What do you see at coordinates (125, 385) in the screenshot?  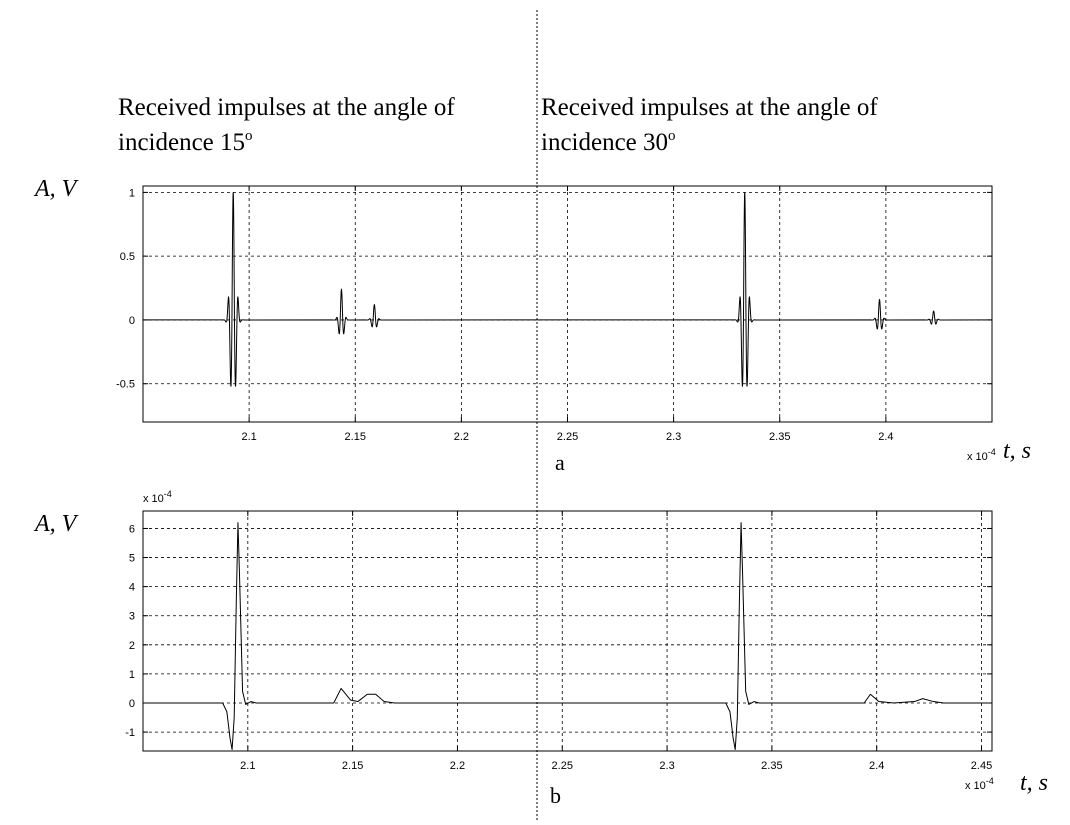 I see `y-tick-label: -0.5` at bounding box center [125, 385].